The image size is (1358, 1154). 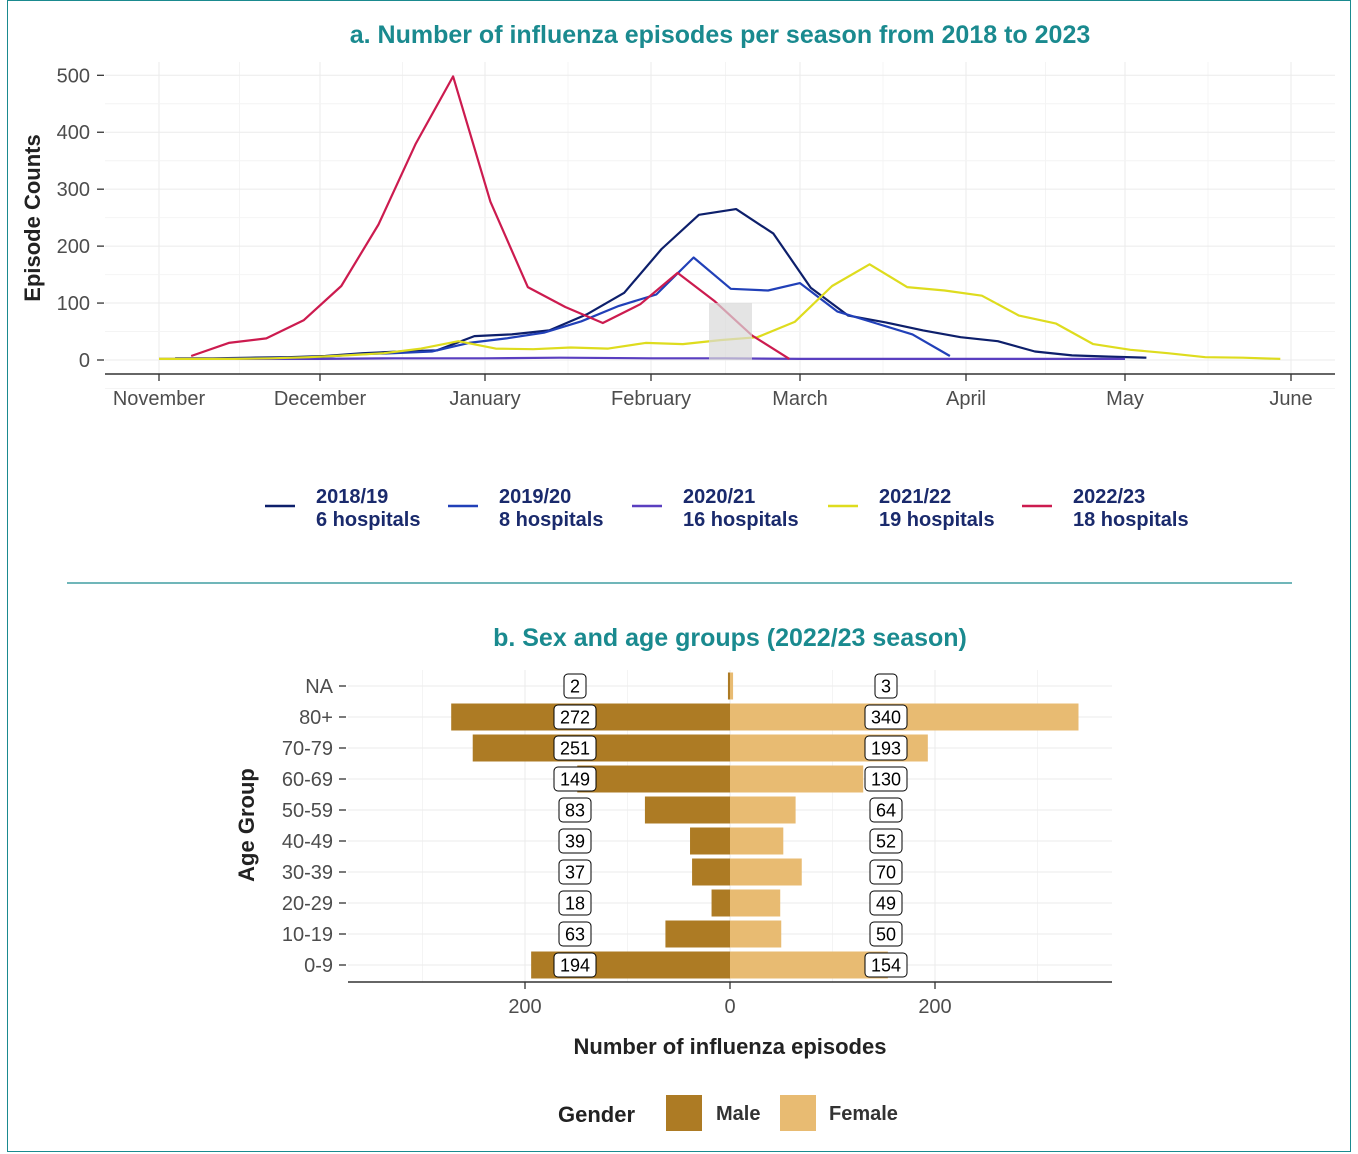 What do you see at coordinates (728, 686) in the screenshot?
I see `bar-male-NA` at bounding box center [728, 686].